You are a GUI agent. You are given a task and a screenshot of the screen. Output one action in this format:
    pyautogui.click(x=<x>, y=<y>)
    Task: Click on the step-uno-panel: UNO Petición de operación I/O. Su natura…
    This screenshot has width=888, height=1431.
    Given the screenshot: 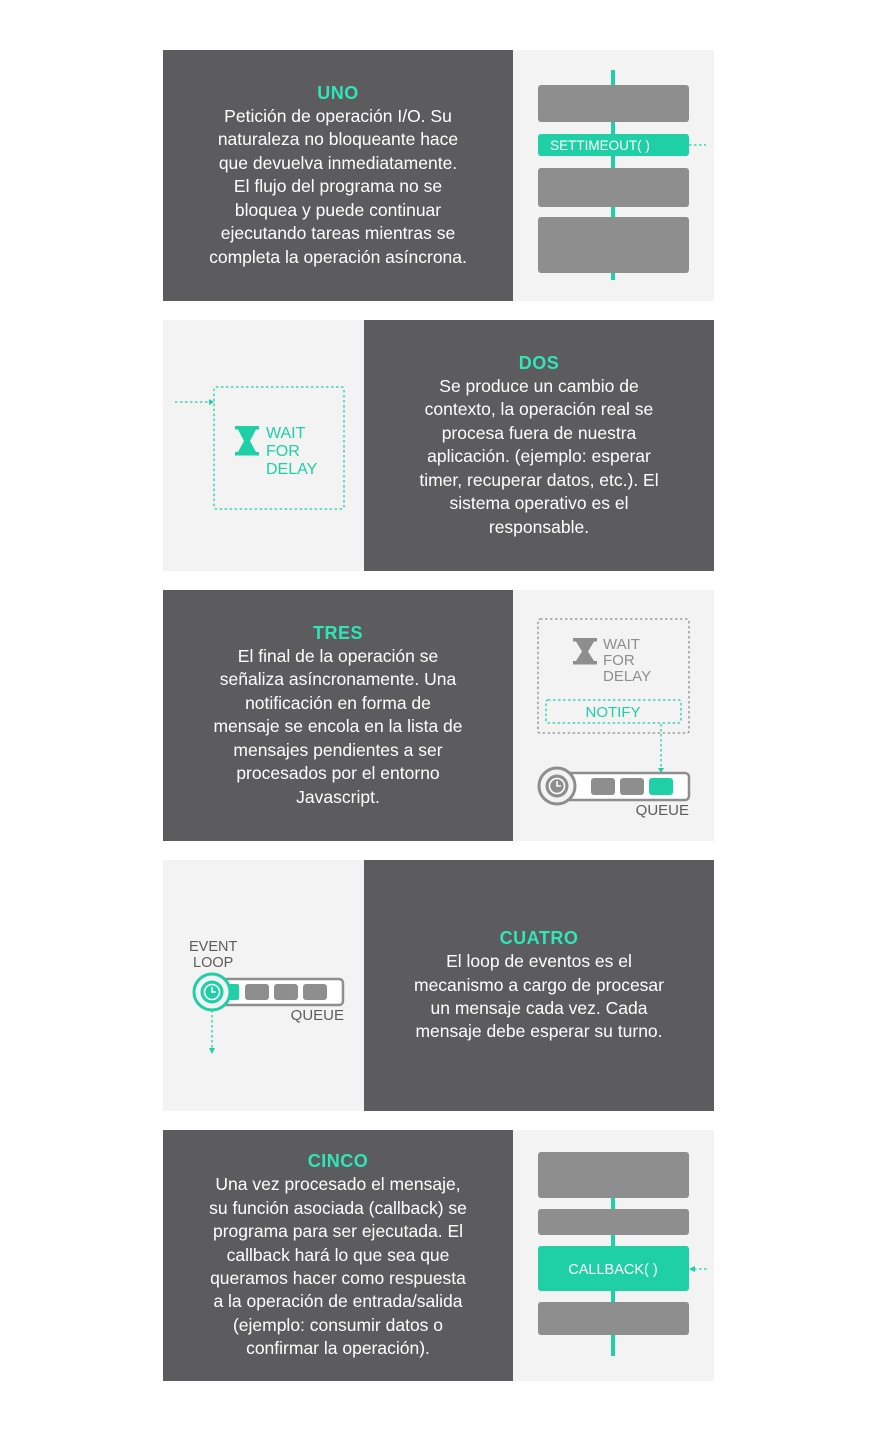 What is the action you would take?
    pyautogui.click(x=438, y=175)
    